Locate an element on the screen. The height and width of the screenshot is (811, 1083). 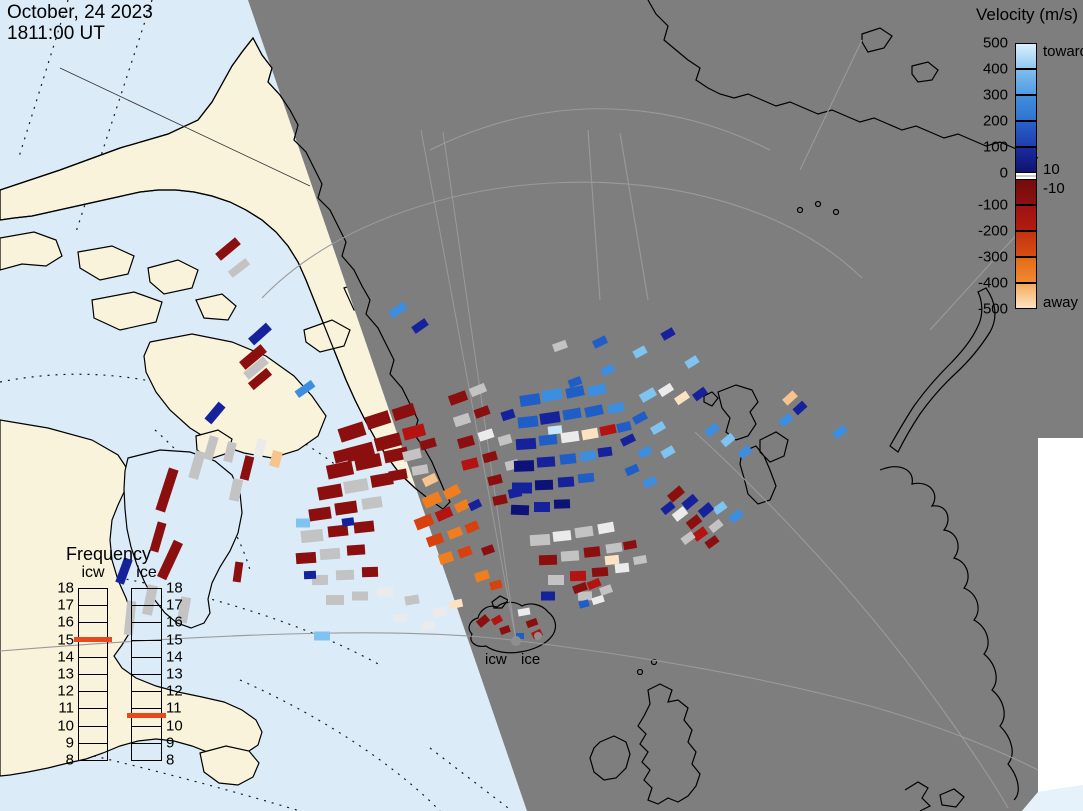
norway-coast is located at coordinates (949, 633).